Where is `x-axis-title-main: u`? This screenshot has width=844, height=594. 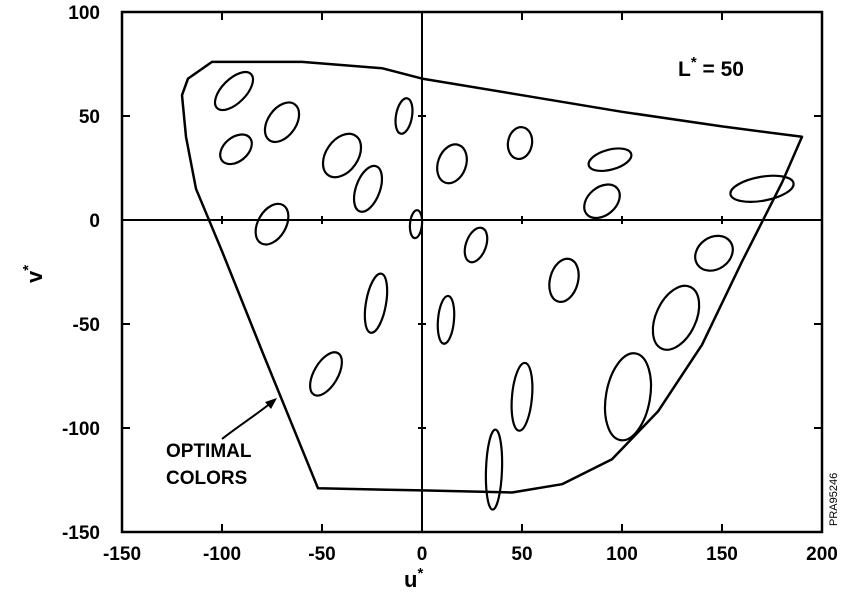 x-axis-title-main: u is located at coordinates (410, 579).